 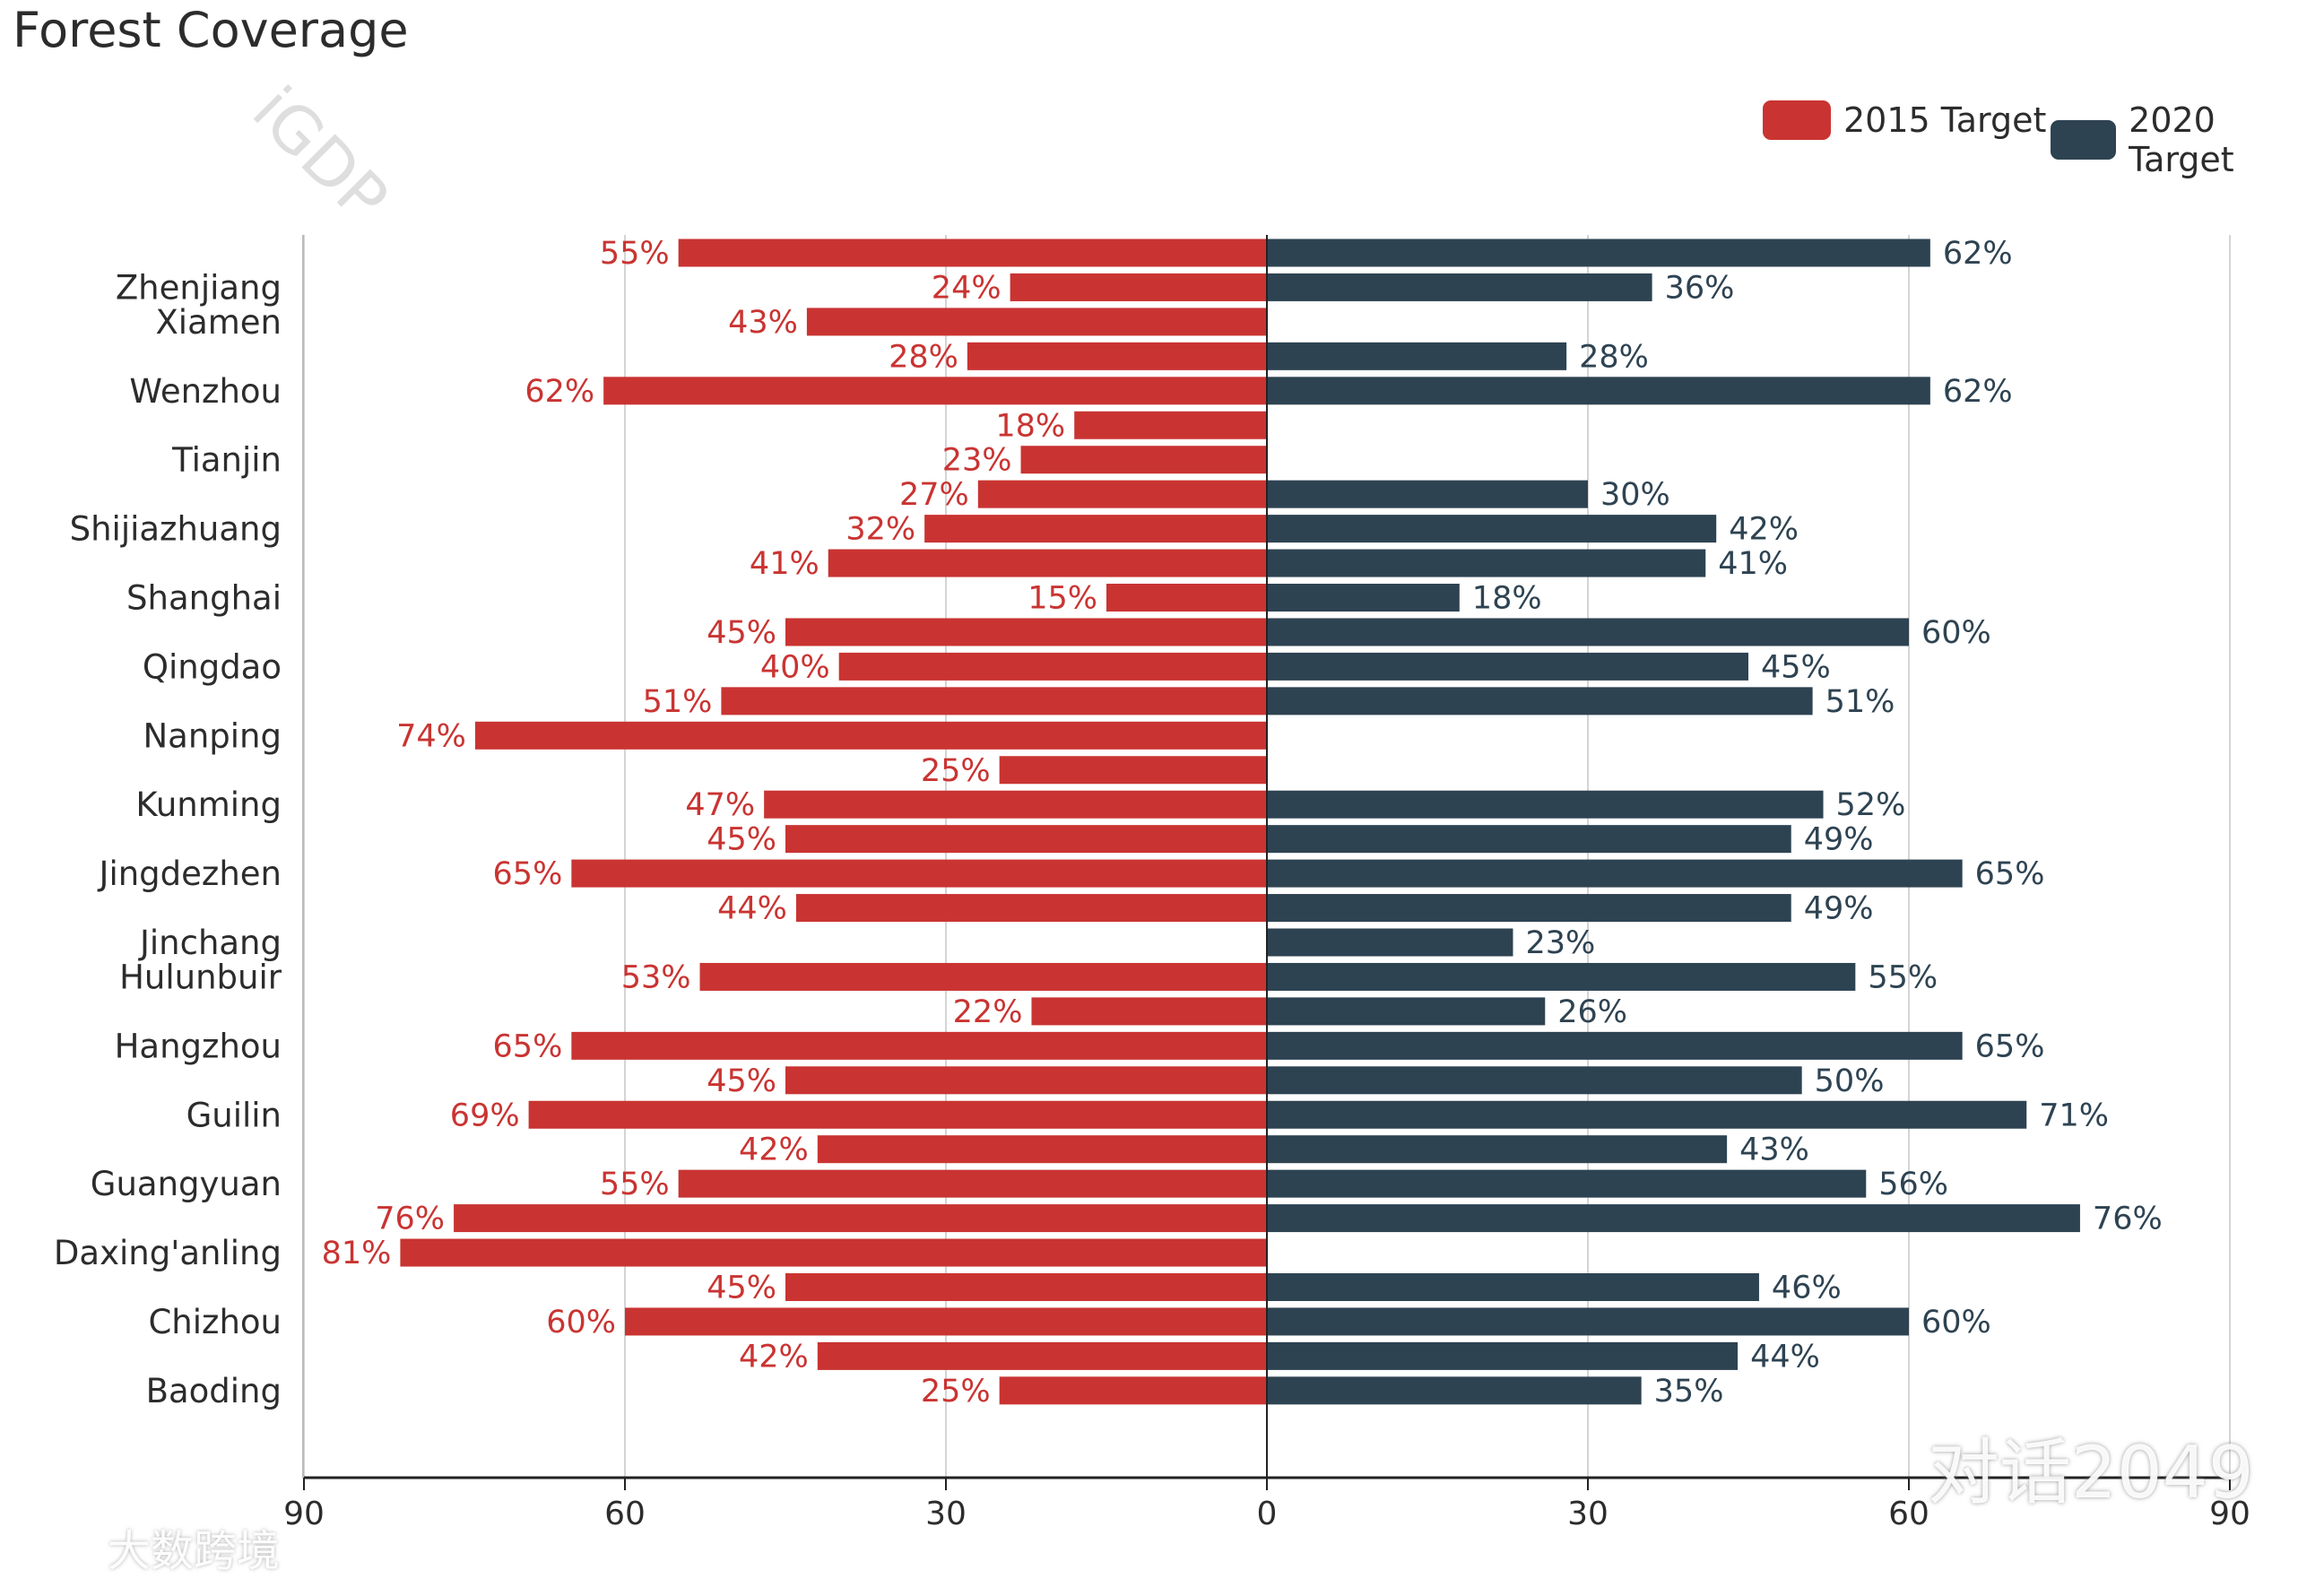 What do you see at coordinates (194, 1551) in the screenshot?
I see `watermark-brand-left: 大数跨境` at bounding box center [194, 1551].